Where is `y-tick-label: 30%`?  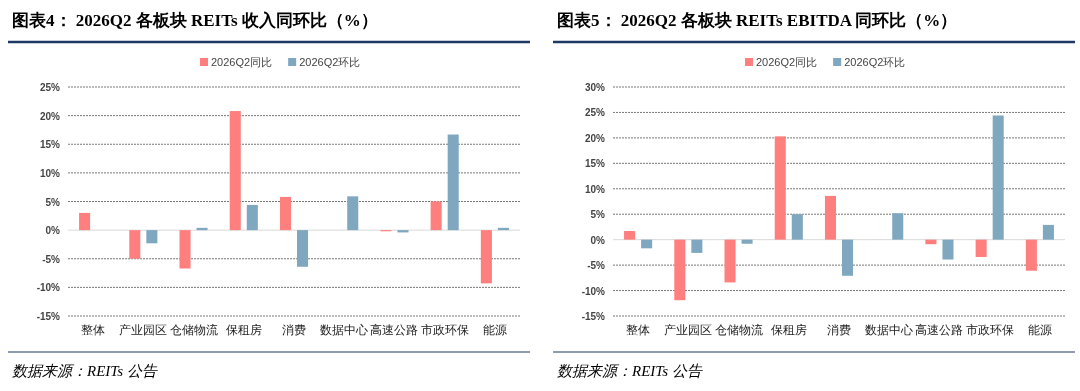
y-tick-label: 30% is located at coordinates (595, 87).